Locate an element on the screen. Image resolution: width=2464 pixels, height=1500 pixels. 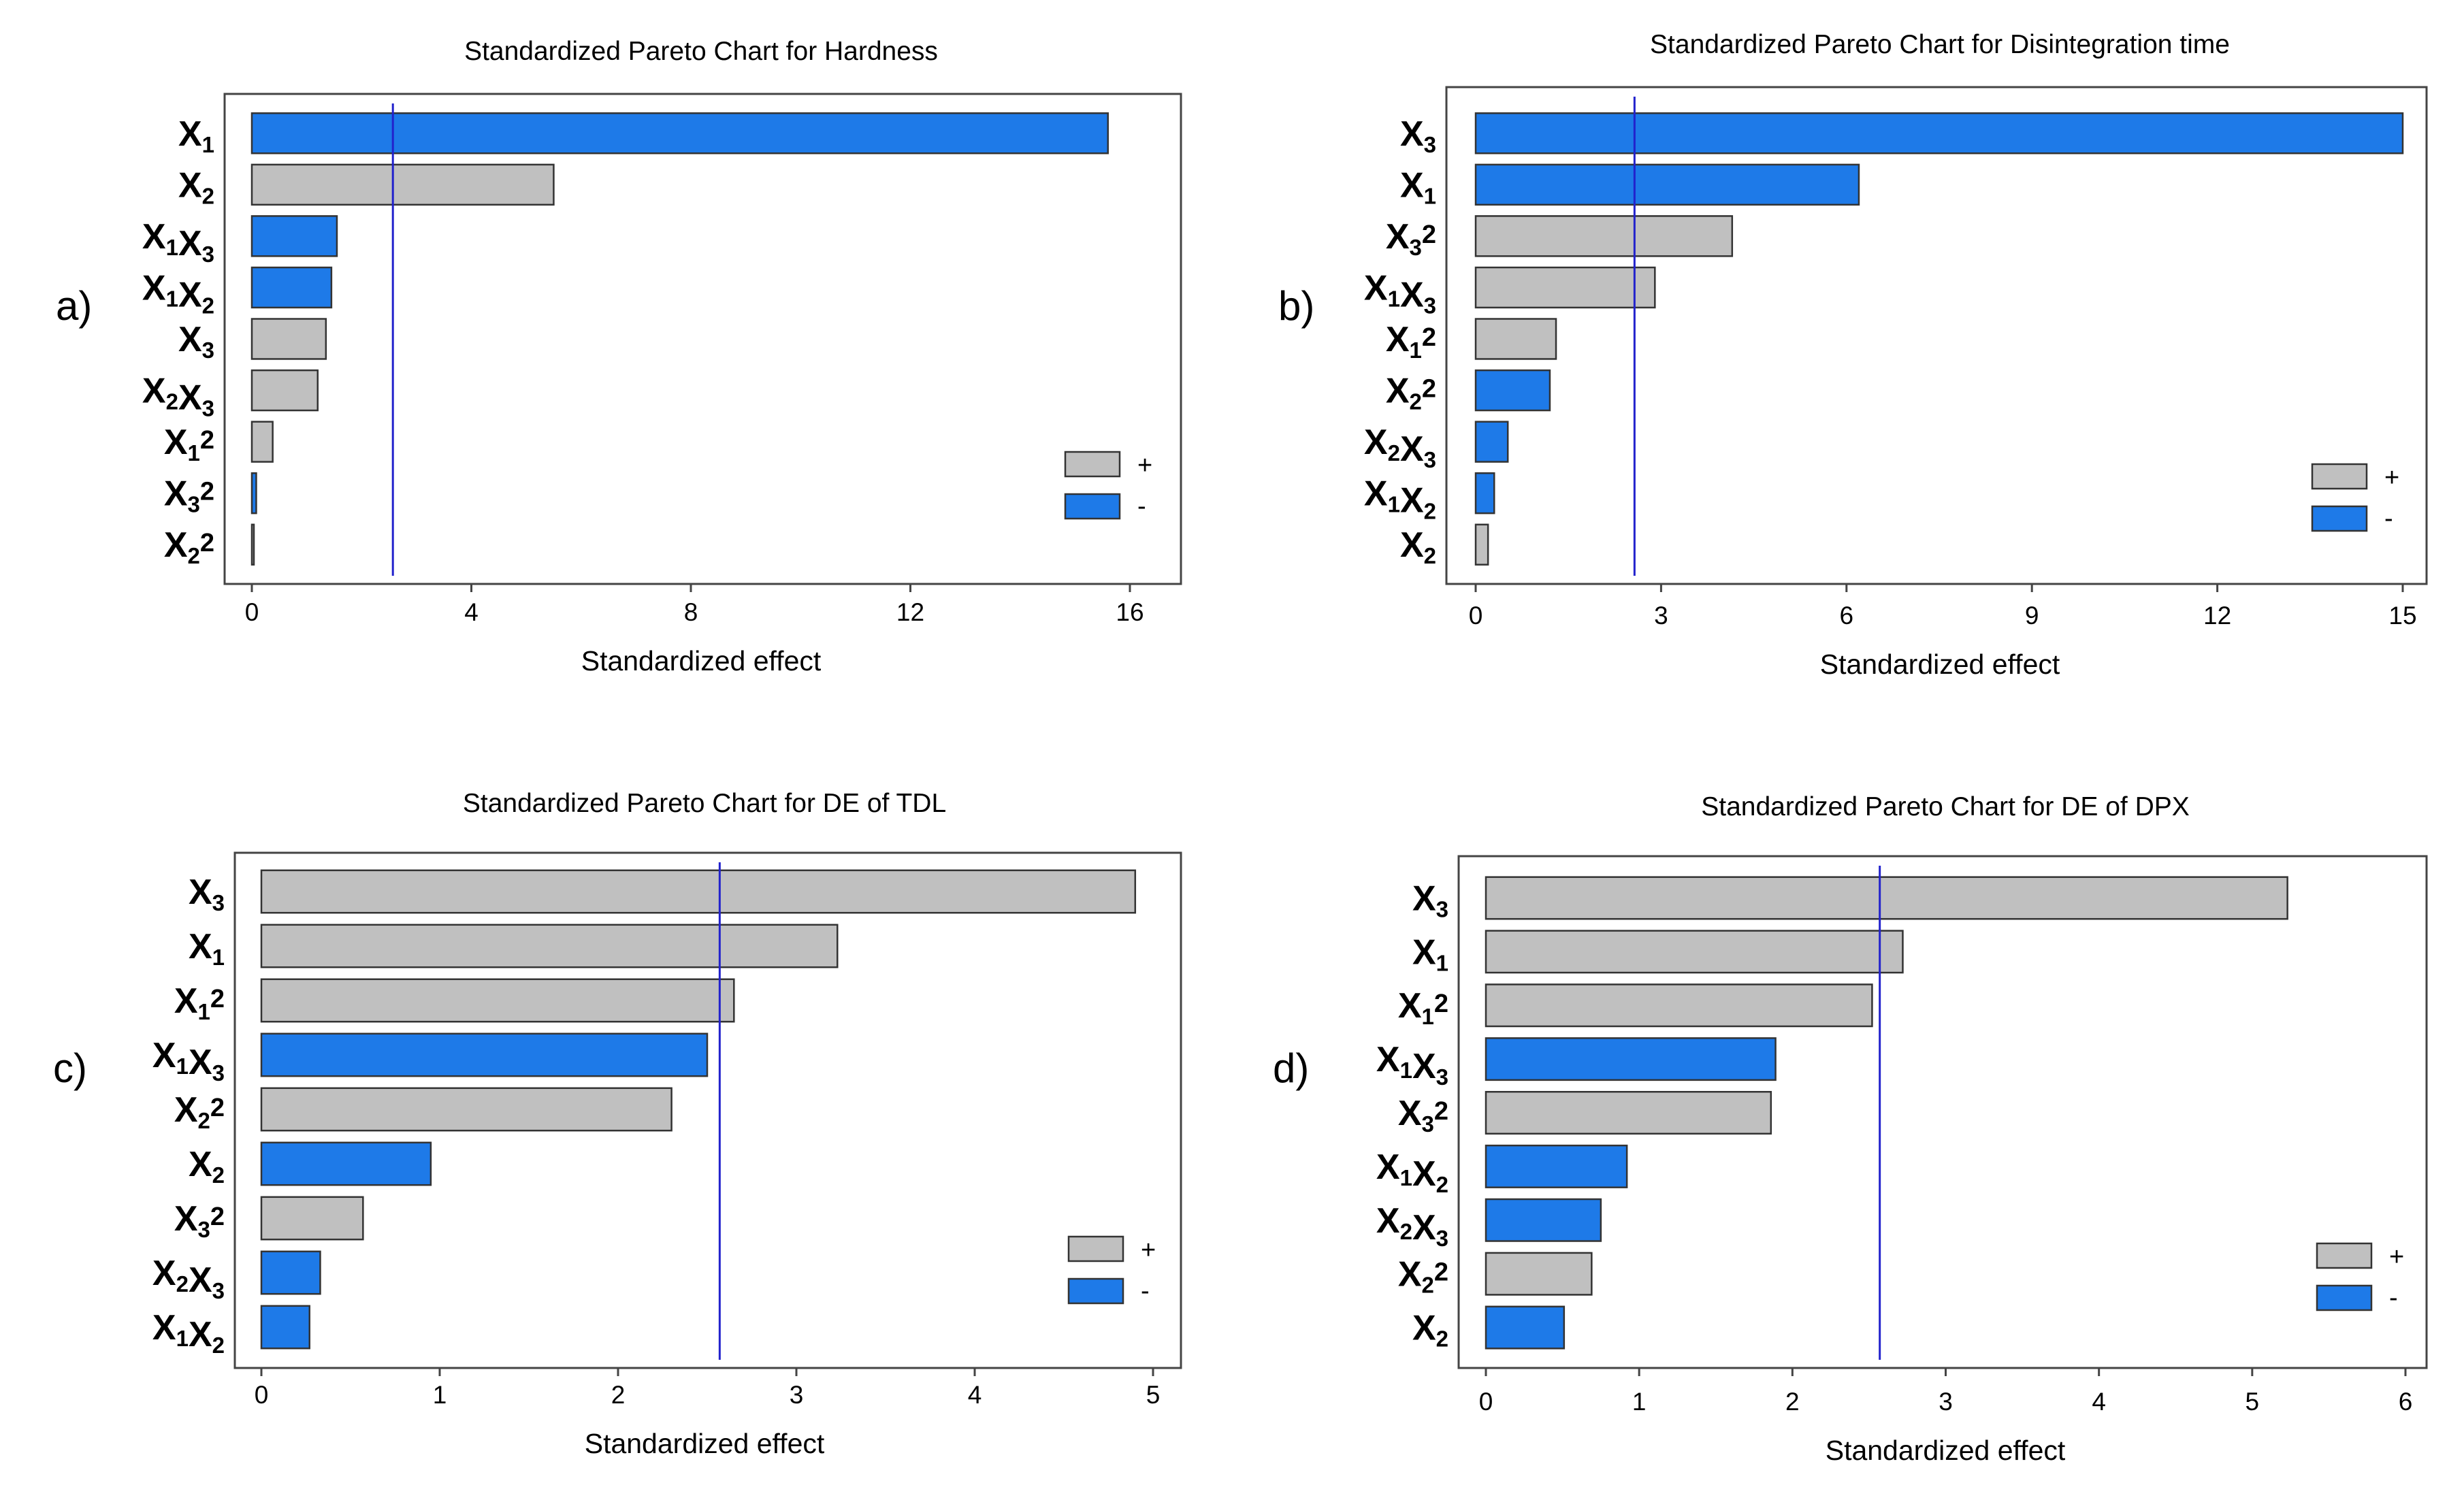
x-tick-label: 2 is located at coordinates (618, 1395).